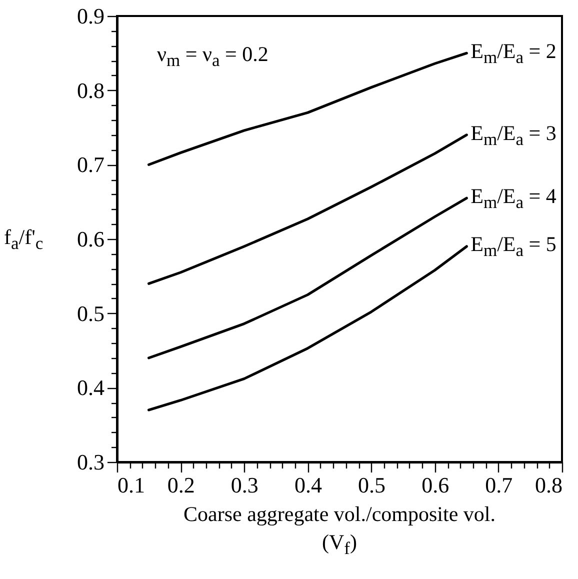  I want to click on series-label: E$_{m}$/E$_{a}$ = 3, so click(513, 135).